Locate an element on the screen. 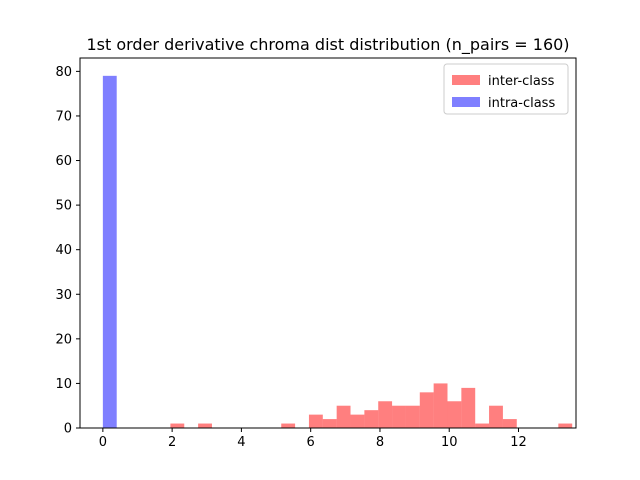 This screenshot has height=480, width=640. y-tick-label: 0 is located at coordinates (68, 429).